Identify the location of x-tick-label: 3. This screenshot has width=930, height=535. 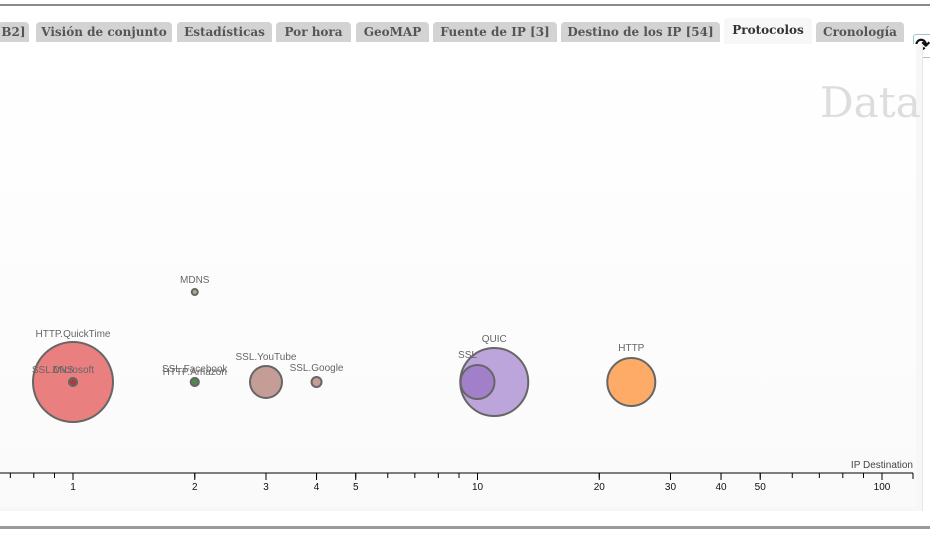
(266, 487).